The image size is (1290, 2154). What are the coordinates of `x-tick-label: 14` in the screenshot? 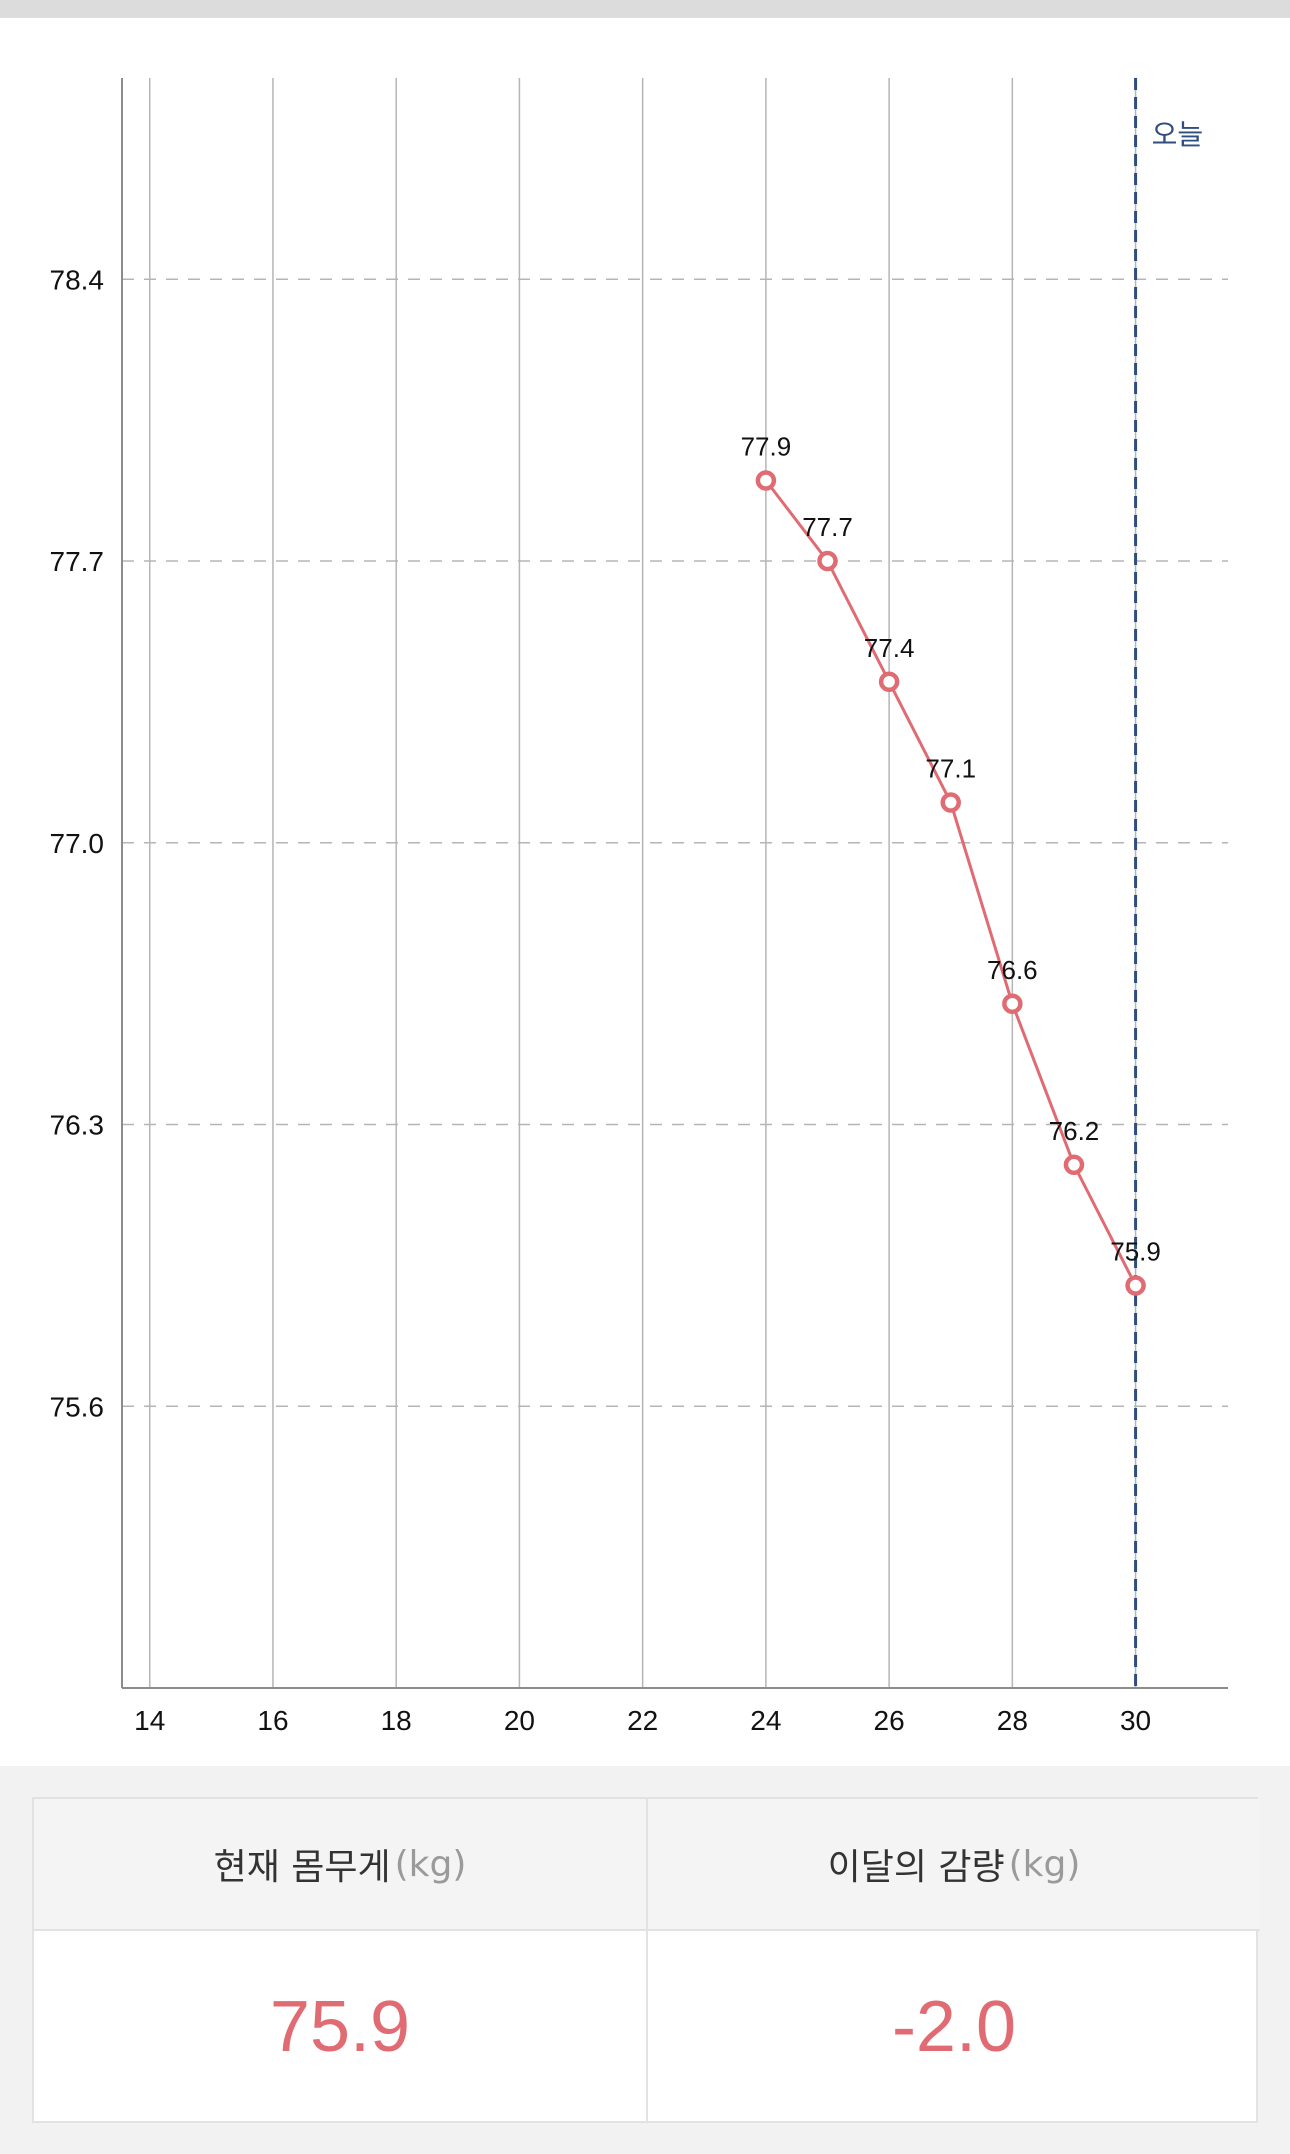 It's located at (149, 1720).